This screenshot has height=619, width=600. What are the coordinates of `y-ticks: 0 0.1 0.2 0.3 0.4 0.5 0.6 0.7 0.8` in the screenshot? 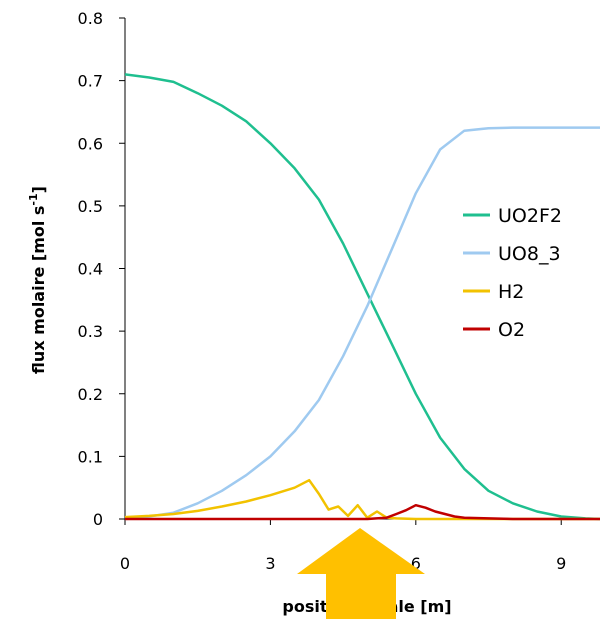 It's located at (101, 269).